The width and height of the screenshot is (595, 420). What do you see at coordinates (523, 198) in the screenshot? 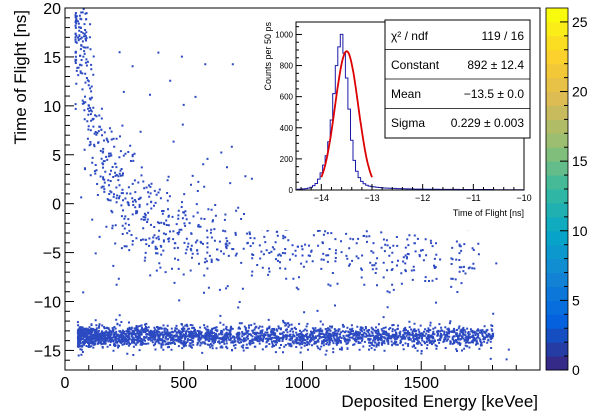
I see `inset-x-tick-label: −10` at bounding box center [523, 198].